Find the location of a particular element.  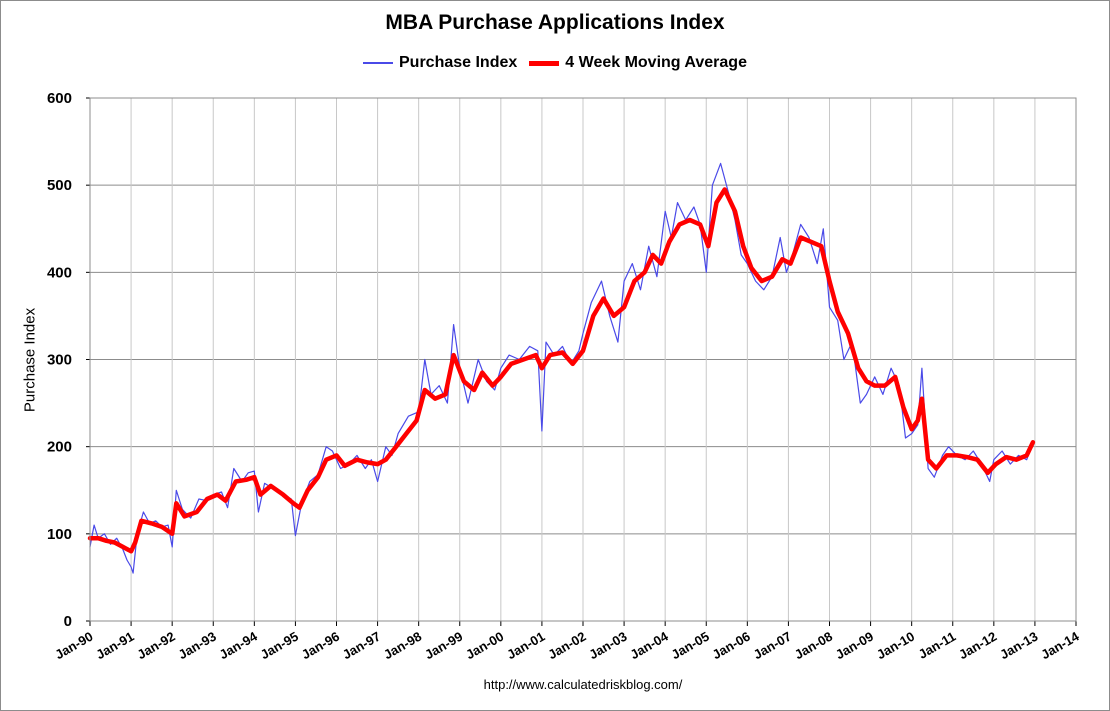

x-tick-label: Jan-00 is located at coordinates (484, 646).